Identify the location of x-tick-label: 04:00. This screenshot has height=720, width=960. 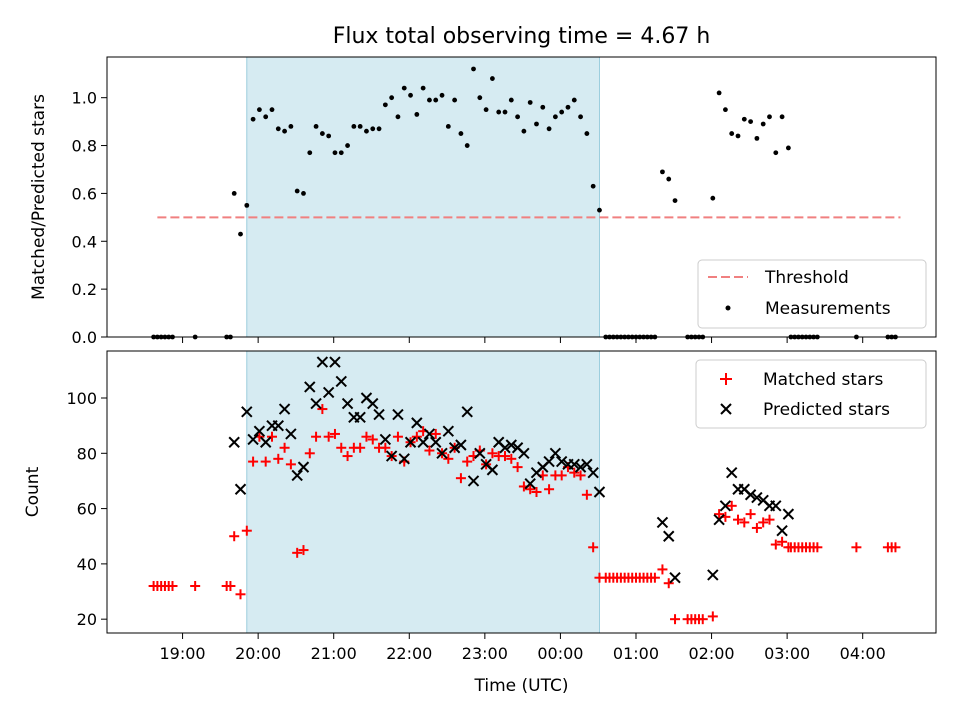
(863, 653).